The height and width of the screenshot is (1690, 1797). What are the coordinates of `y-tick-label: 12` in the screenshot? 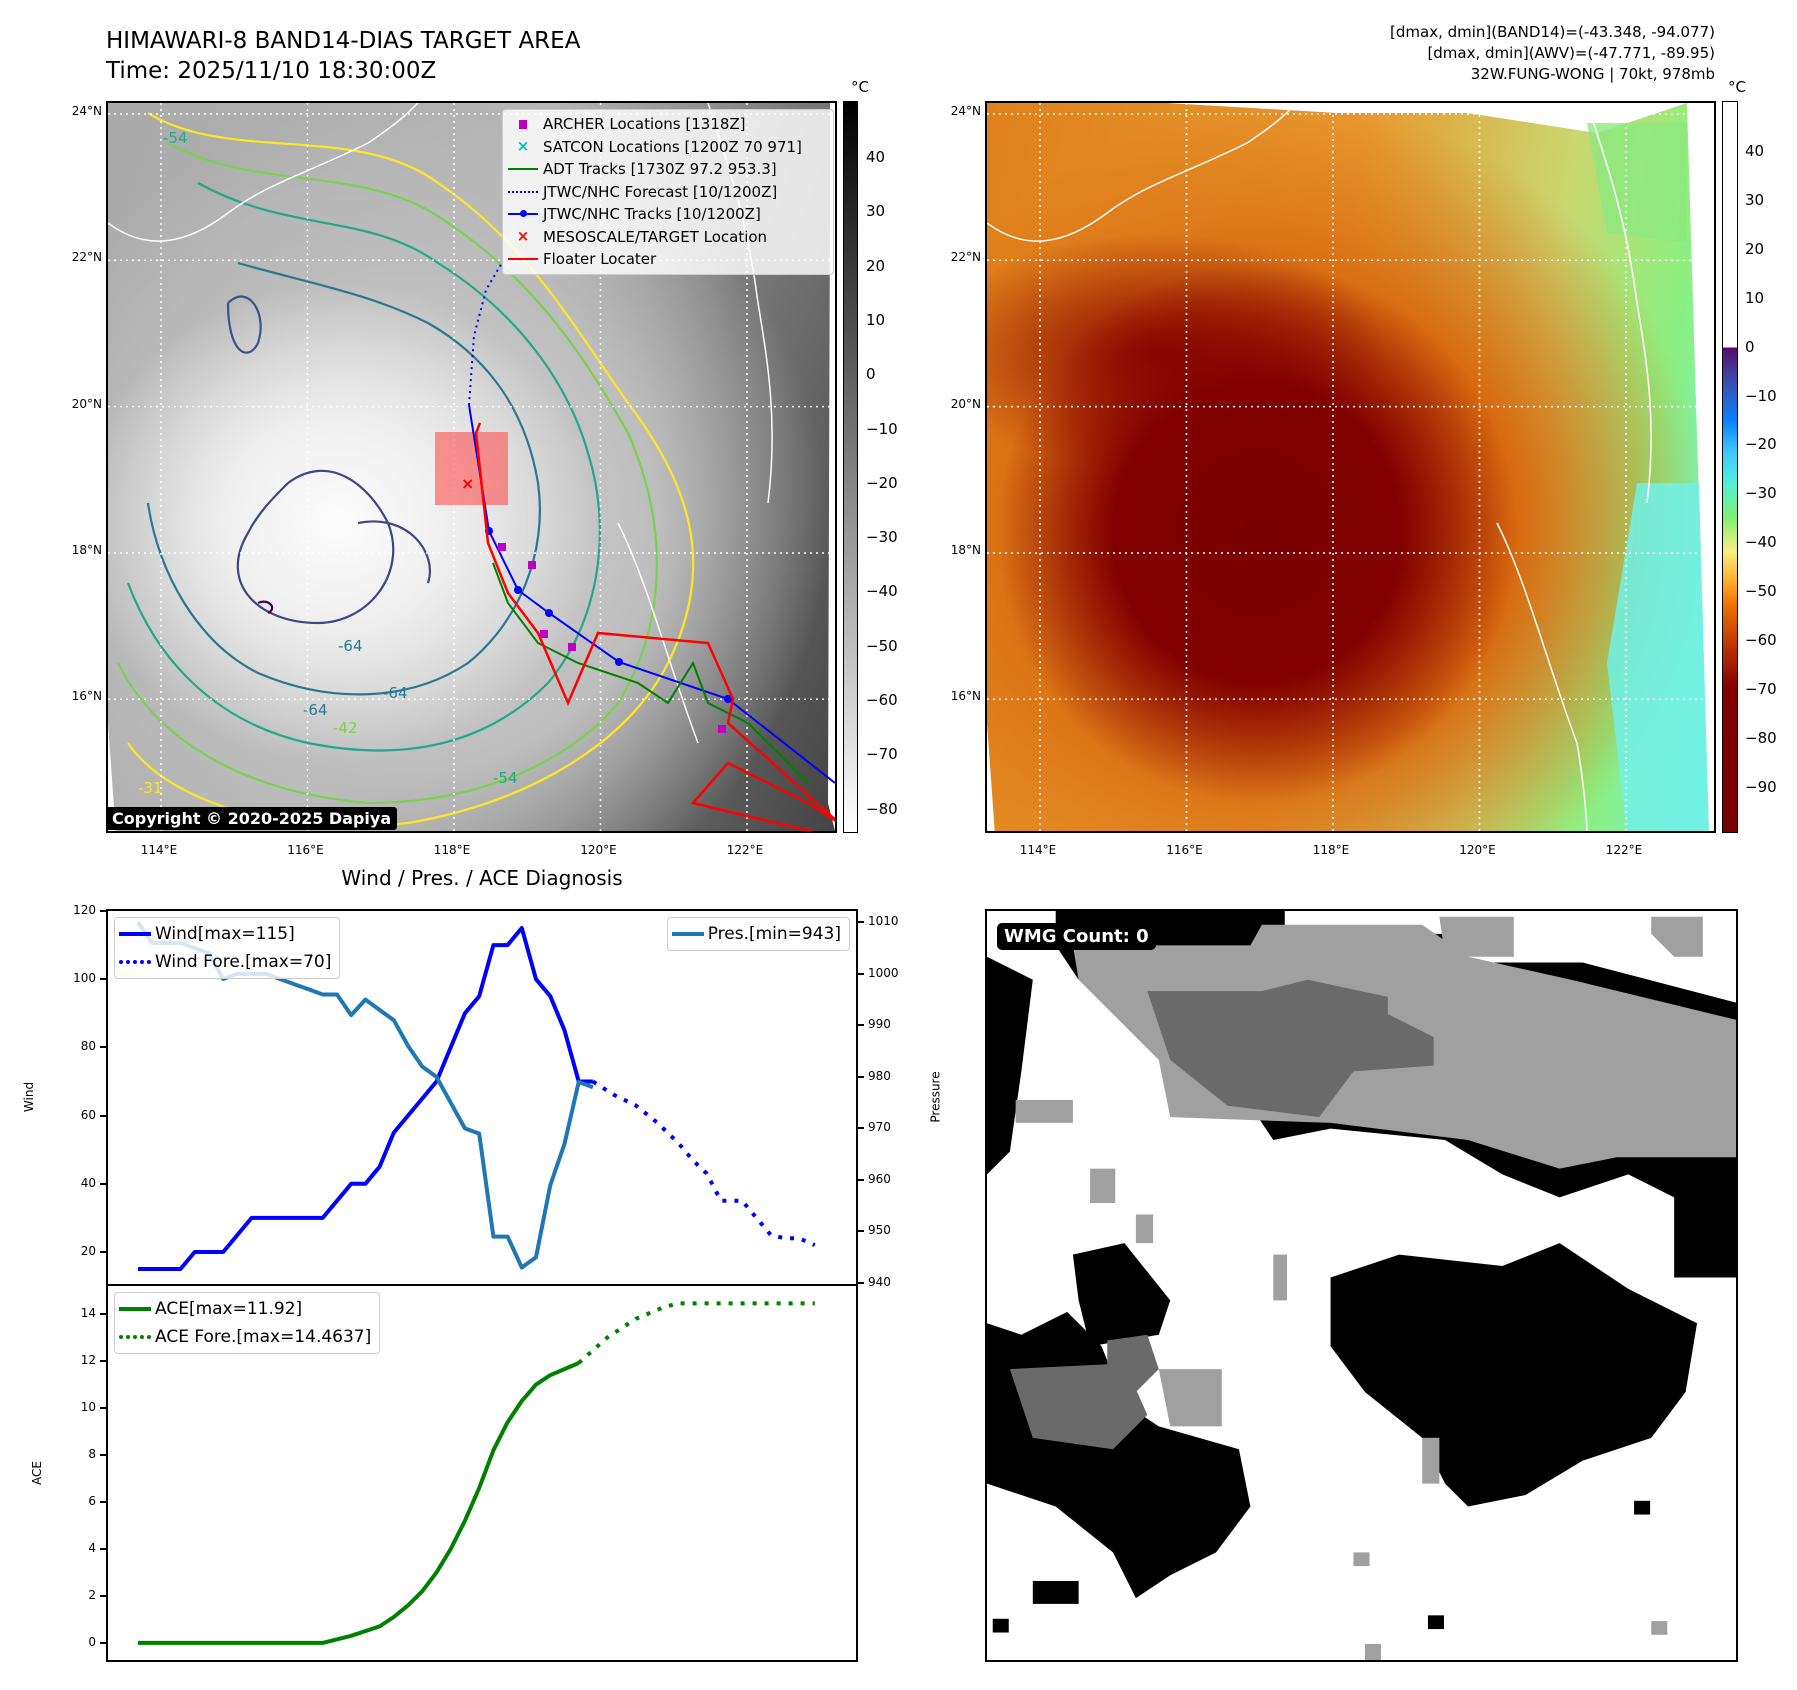 It's located at (88, 1360).